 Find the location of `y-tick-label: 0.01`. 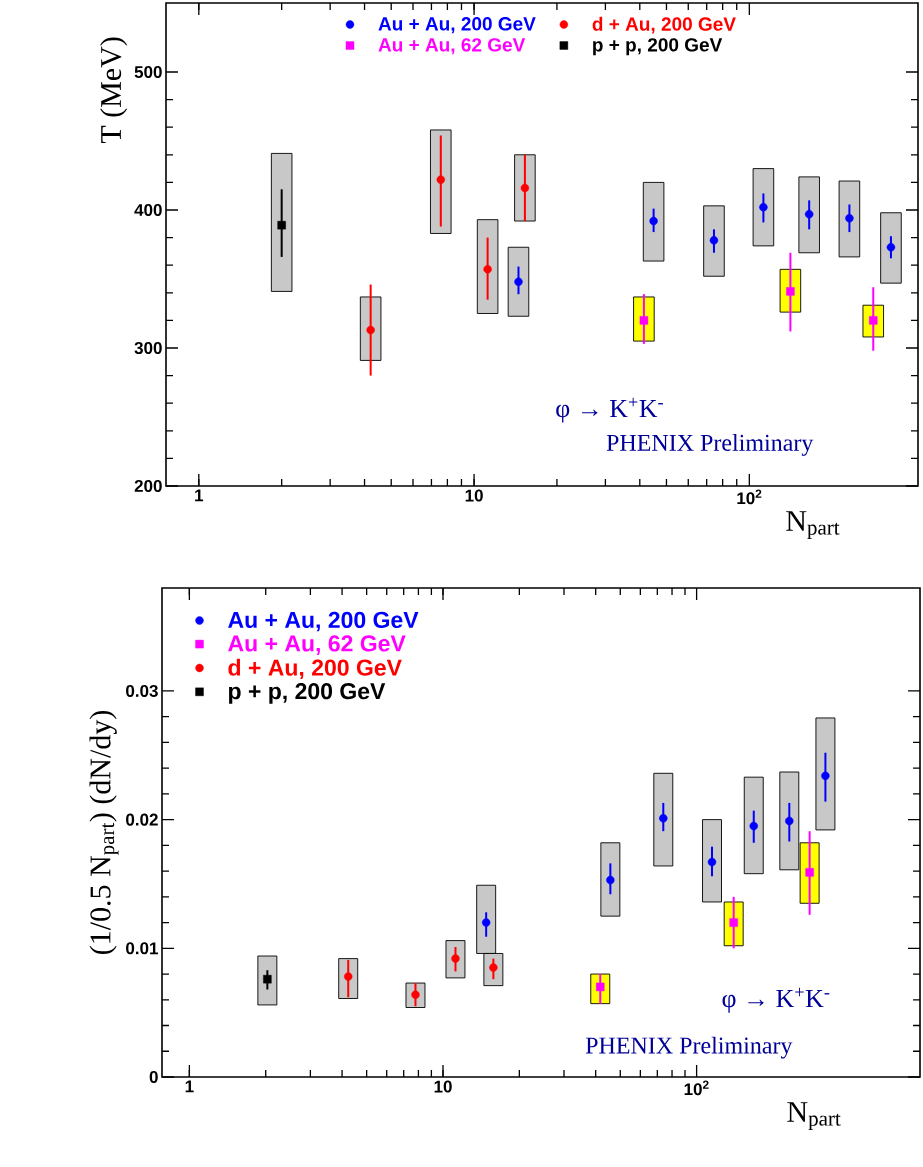

y-tick-label: 0.01 is located at coordinates (142, 948).